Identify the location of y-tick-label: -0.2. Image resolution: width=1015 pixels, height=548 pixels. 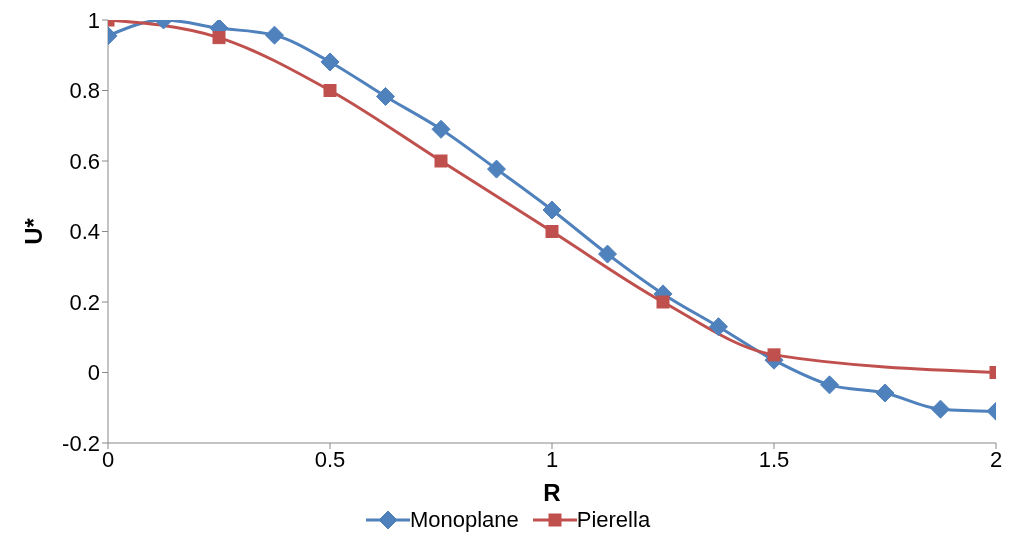
(81, 443).